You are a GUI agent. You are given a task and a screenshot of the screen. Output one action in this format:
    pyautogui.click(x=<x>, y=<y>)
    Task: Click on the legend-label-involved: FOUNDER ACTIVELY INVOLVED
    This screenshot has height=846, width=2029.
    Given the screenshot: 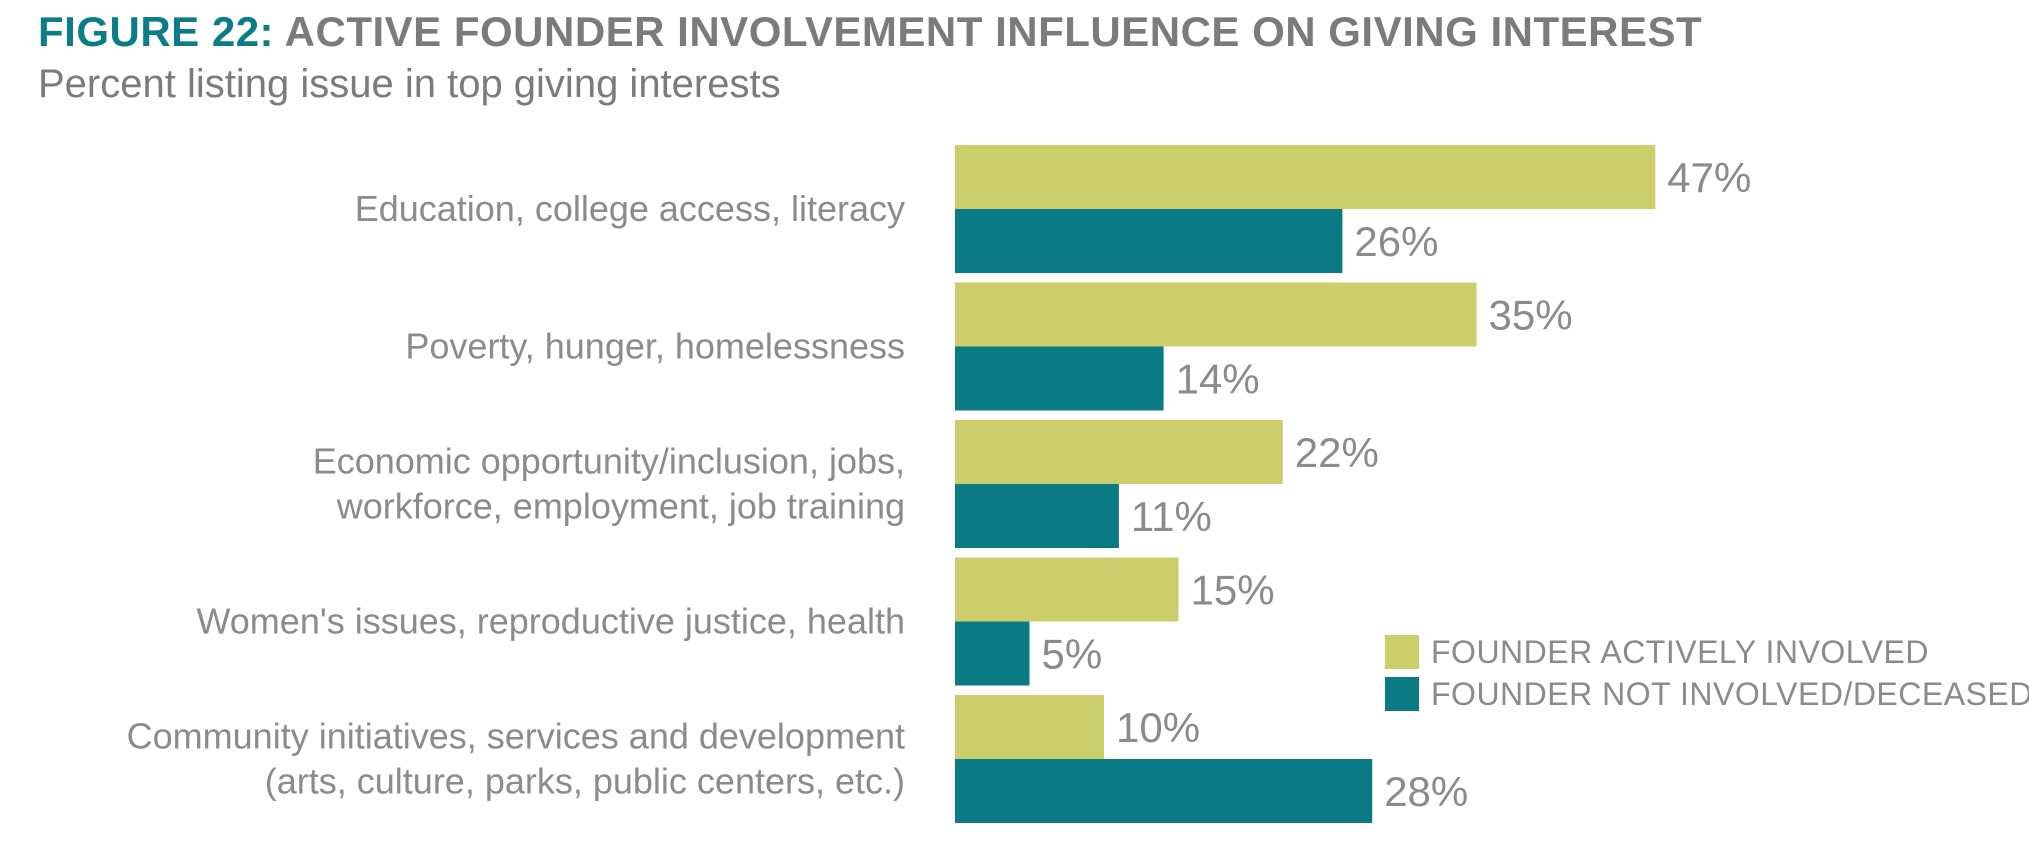 What is the action you would take?
    pyautogui.click(x=1680, y=651)
    